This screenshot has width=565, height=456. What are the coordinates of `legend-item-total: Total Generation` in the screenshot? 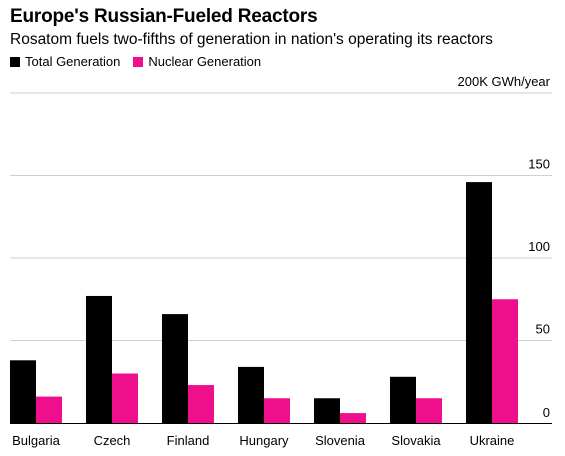 It's located at (65, 61).